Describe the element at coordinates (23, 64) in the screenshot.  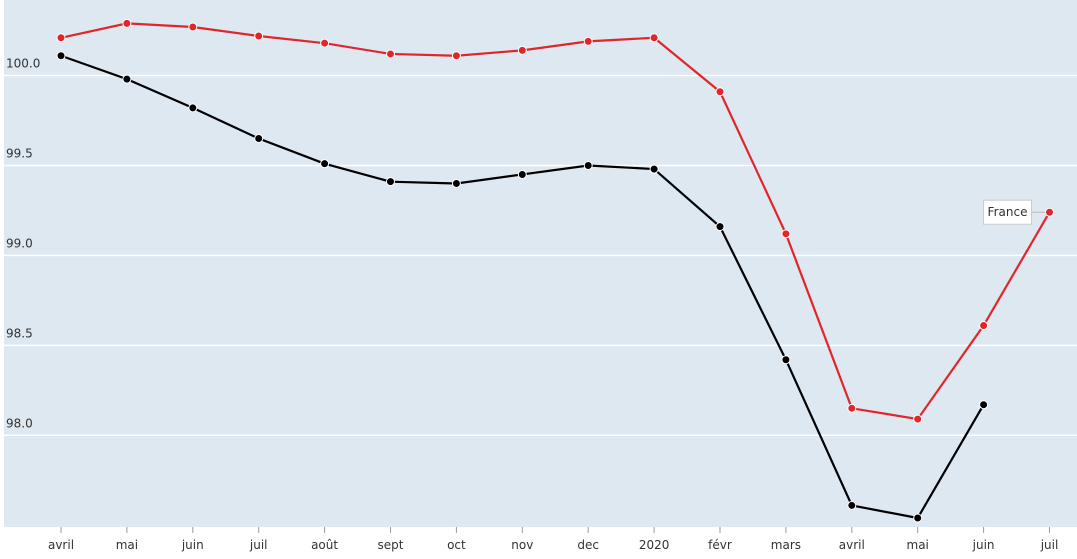
I see `y-tick-label: 100.0` at that location.